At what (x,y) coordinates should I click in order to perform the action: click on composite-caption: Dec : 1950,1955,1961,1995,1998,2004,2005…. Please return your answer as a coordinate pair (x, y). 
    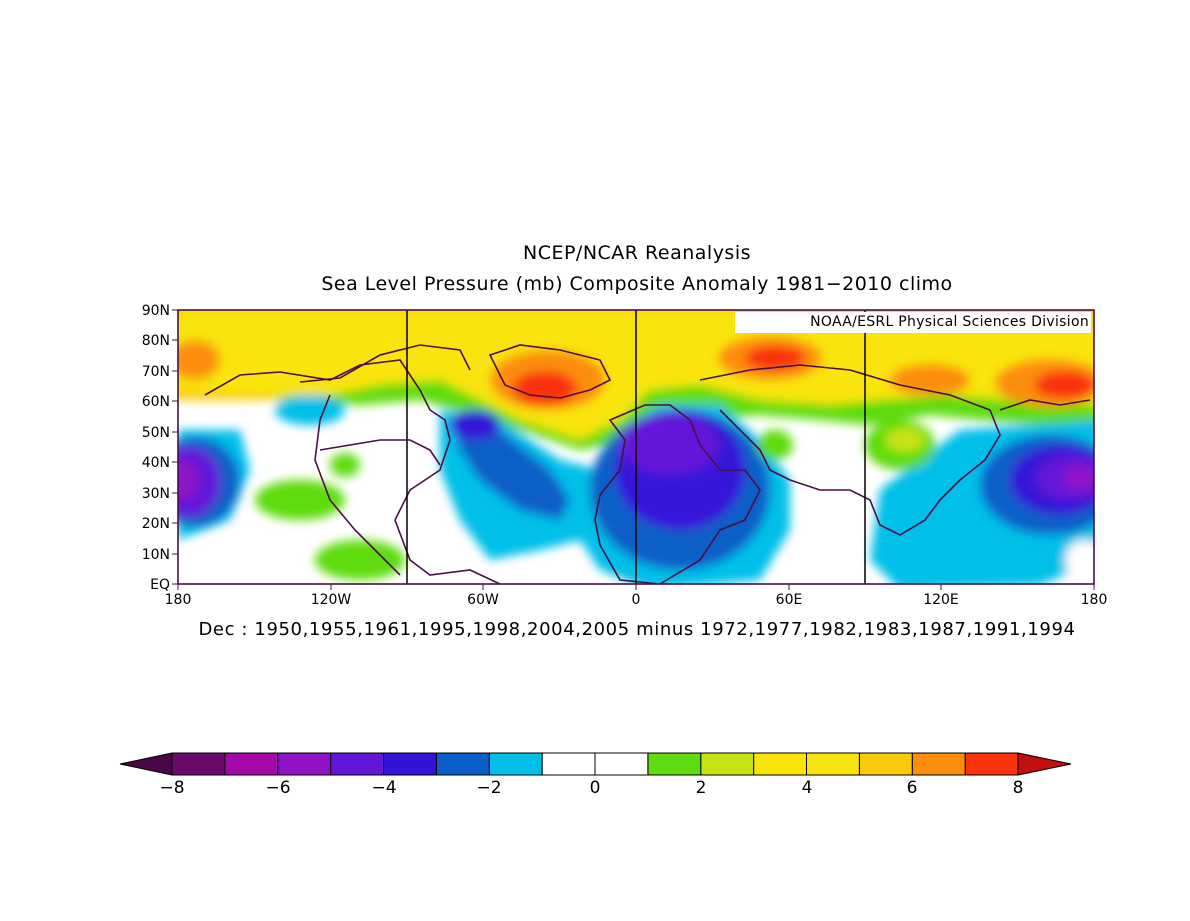
    Looking at the image, I should click on (637, 629).